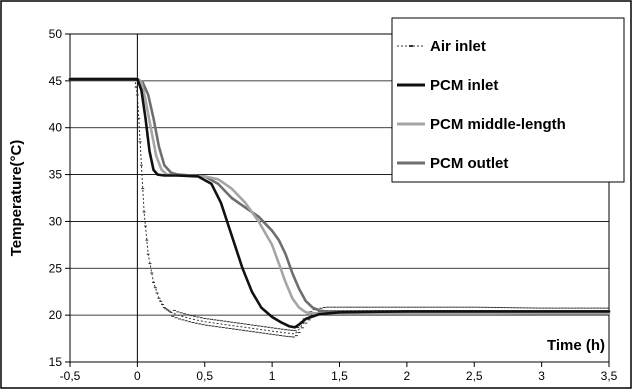 This screenshot has width=632, height=389. I want to click on legend-label-pcm-middle-length: PCM middle-length, so click(498, 124).